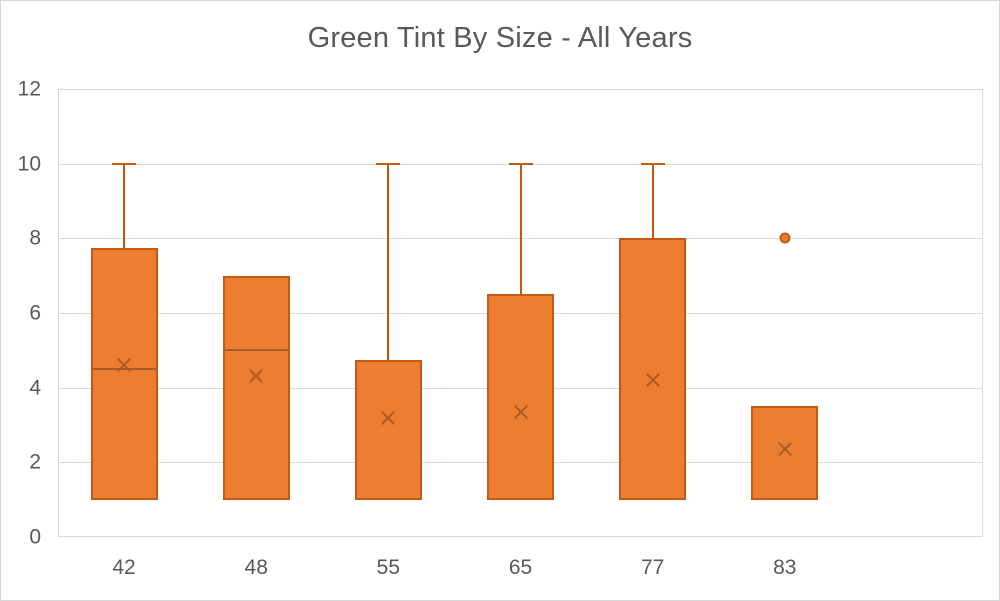 This screenshot has height=601, width=1000. Describe the element at coordinates (29, 164) in the screenshot. I see `y-axis-label: 10` at that location.